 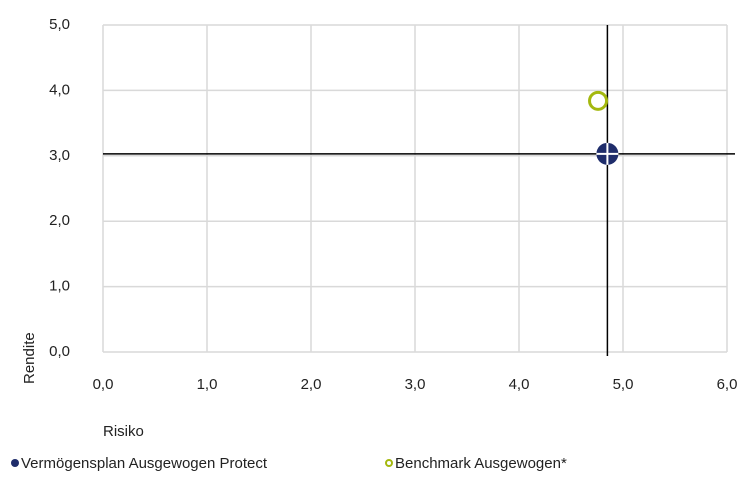 What do you see at coordinates (59, 351) in the screenshot?
I see `y-tick-label: 0,0` at bounding box center [59, 351].